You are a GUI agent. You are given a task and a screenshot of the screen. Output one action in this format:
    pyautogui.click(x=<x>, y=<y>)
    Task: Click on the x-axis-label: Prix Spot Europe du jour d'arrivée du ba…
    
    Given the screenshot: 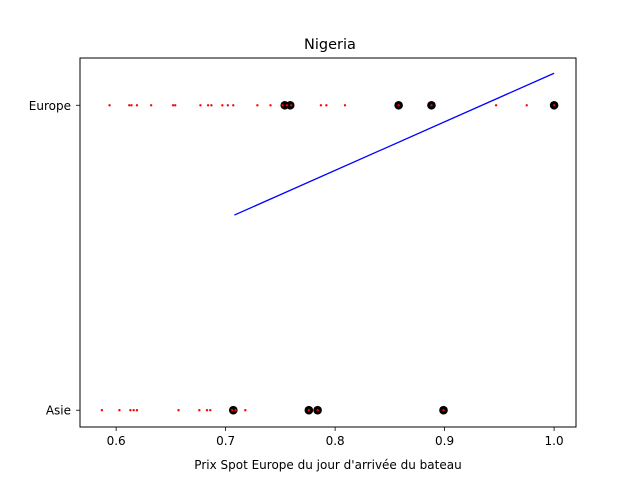 What is the action you would take?
    pyautogui.click(x=327, y=465)
    